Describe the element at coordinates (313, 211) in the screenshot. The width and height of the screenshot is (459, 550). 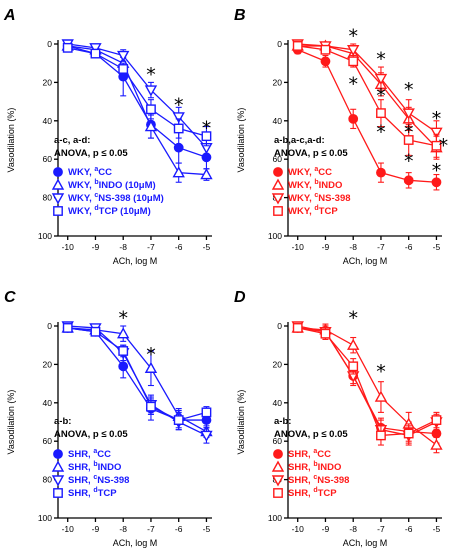
I see `legend-label: WKY, dTCP` at that location.